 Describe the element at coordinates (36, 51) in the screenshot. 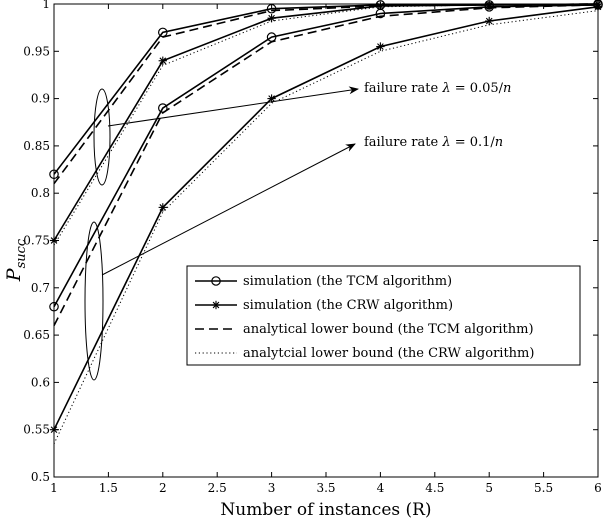

I see `y-tick-label: 0.95` at that location.